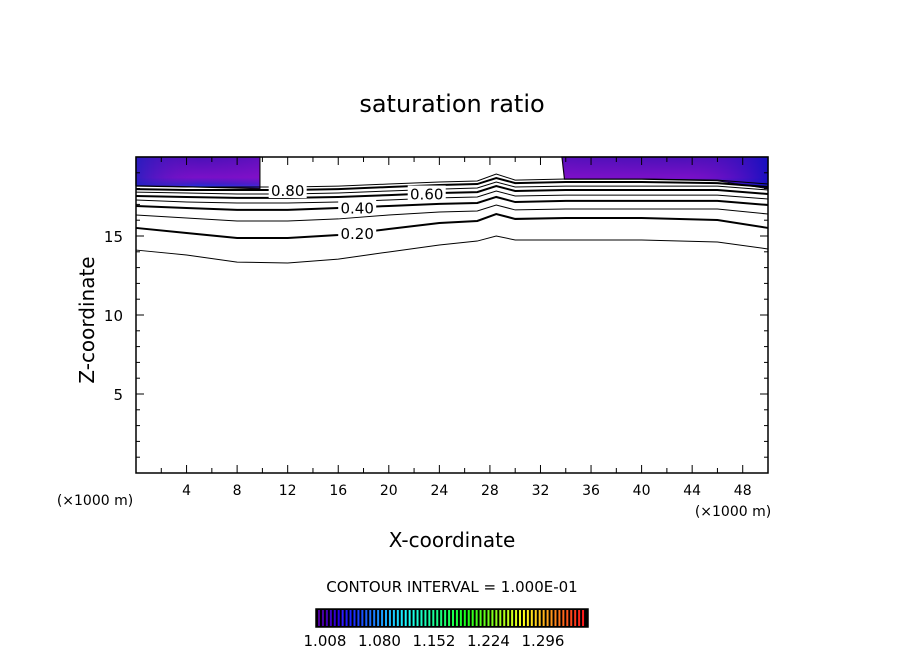 Image resolution: width=904 pixels, height=654 pixels. I want to click on contour-line-0.3, so click(452, 213).